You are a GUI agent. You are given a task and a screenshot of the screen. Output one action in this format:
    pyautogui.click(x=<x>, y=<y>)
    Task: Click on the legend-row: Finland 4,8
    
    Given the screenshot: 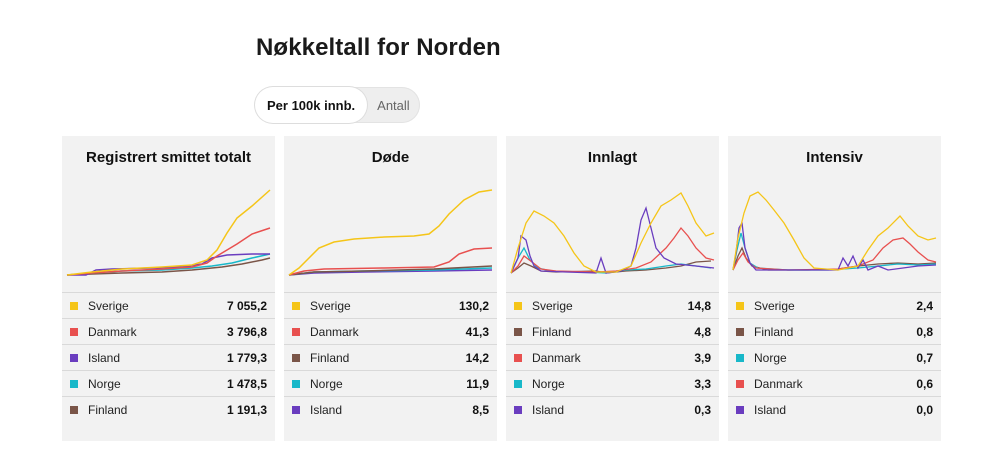 What is the action you would take?
    pyautogui.click(x=612, y=332)
    